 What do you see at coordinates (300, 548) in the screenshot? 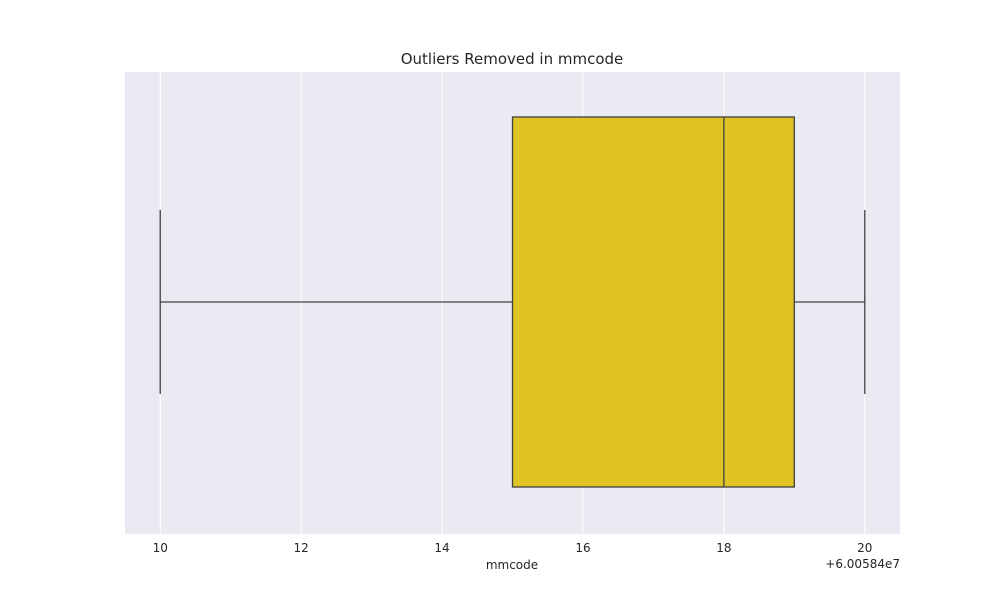
I see `x-tick-label: 12` at bounding box center [300, 548].